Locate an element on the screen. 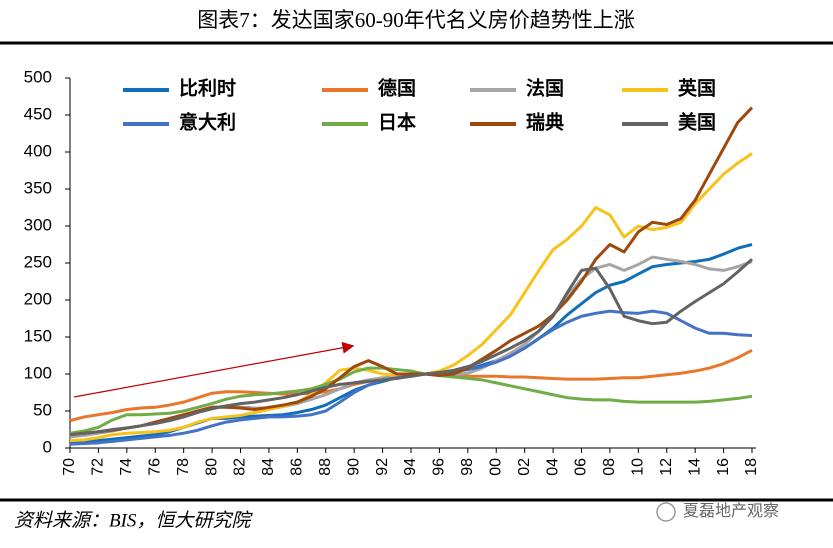 Image resolution: width=833 pixels, height=548 pixels. x-tick-label: 86 is located at coordinates (297, 467).